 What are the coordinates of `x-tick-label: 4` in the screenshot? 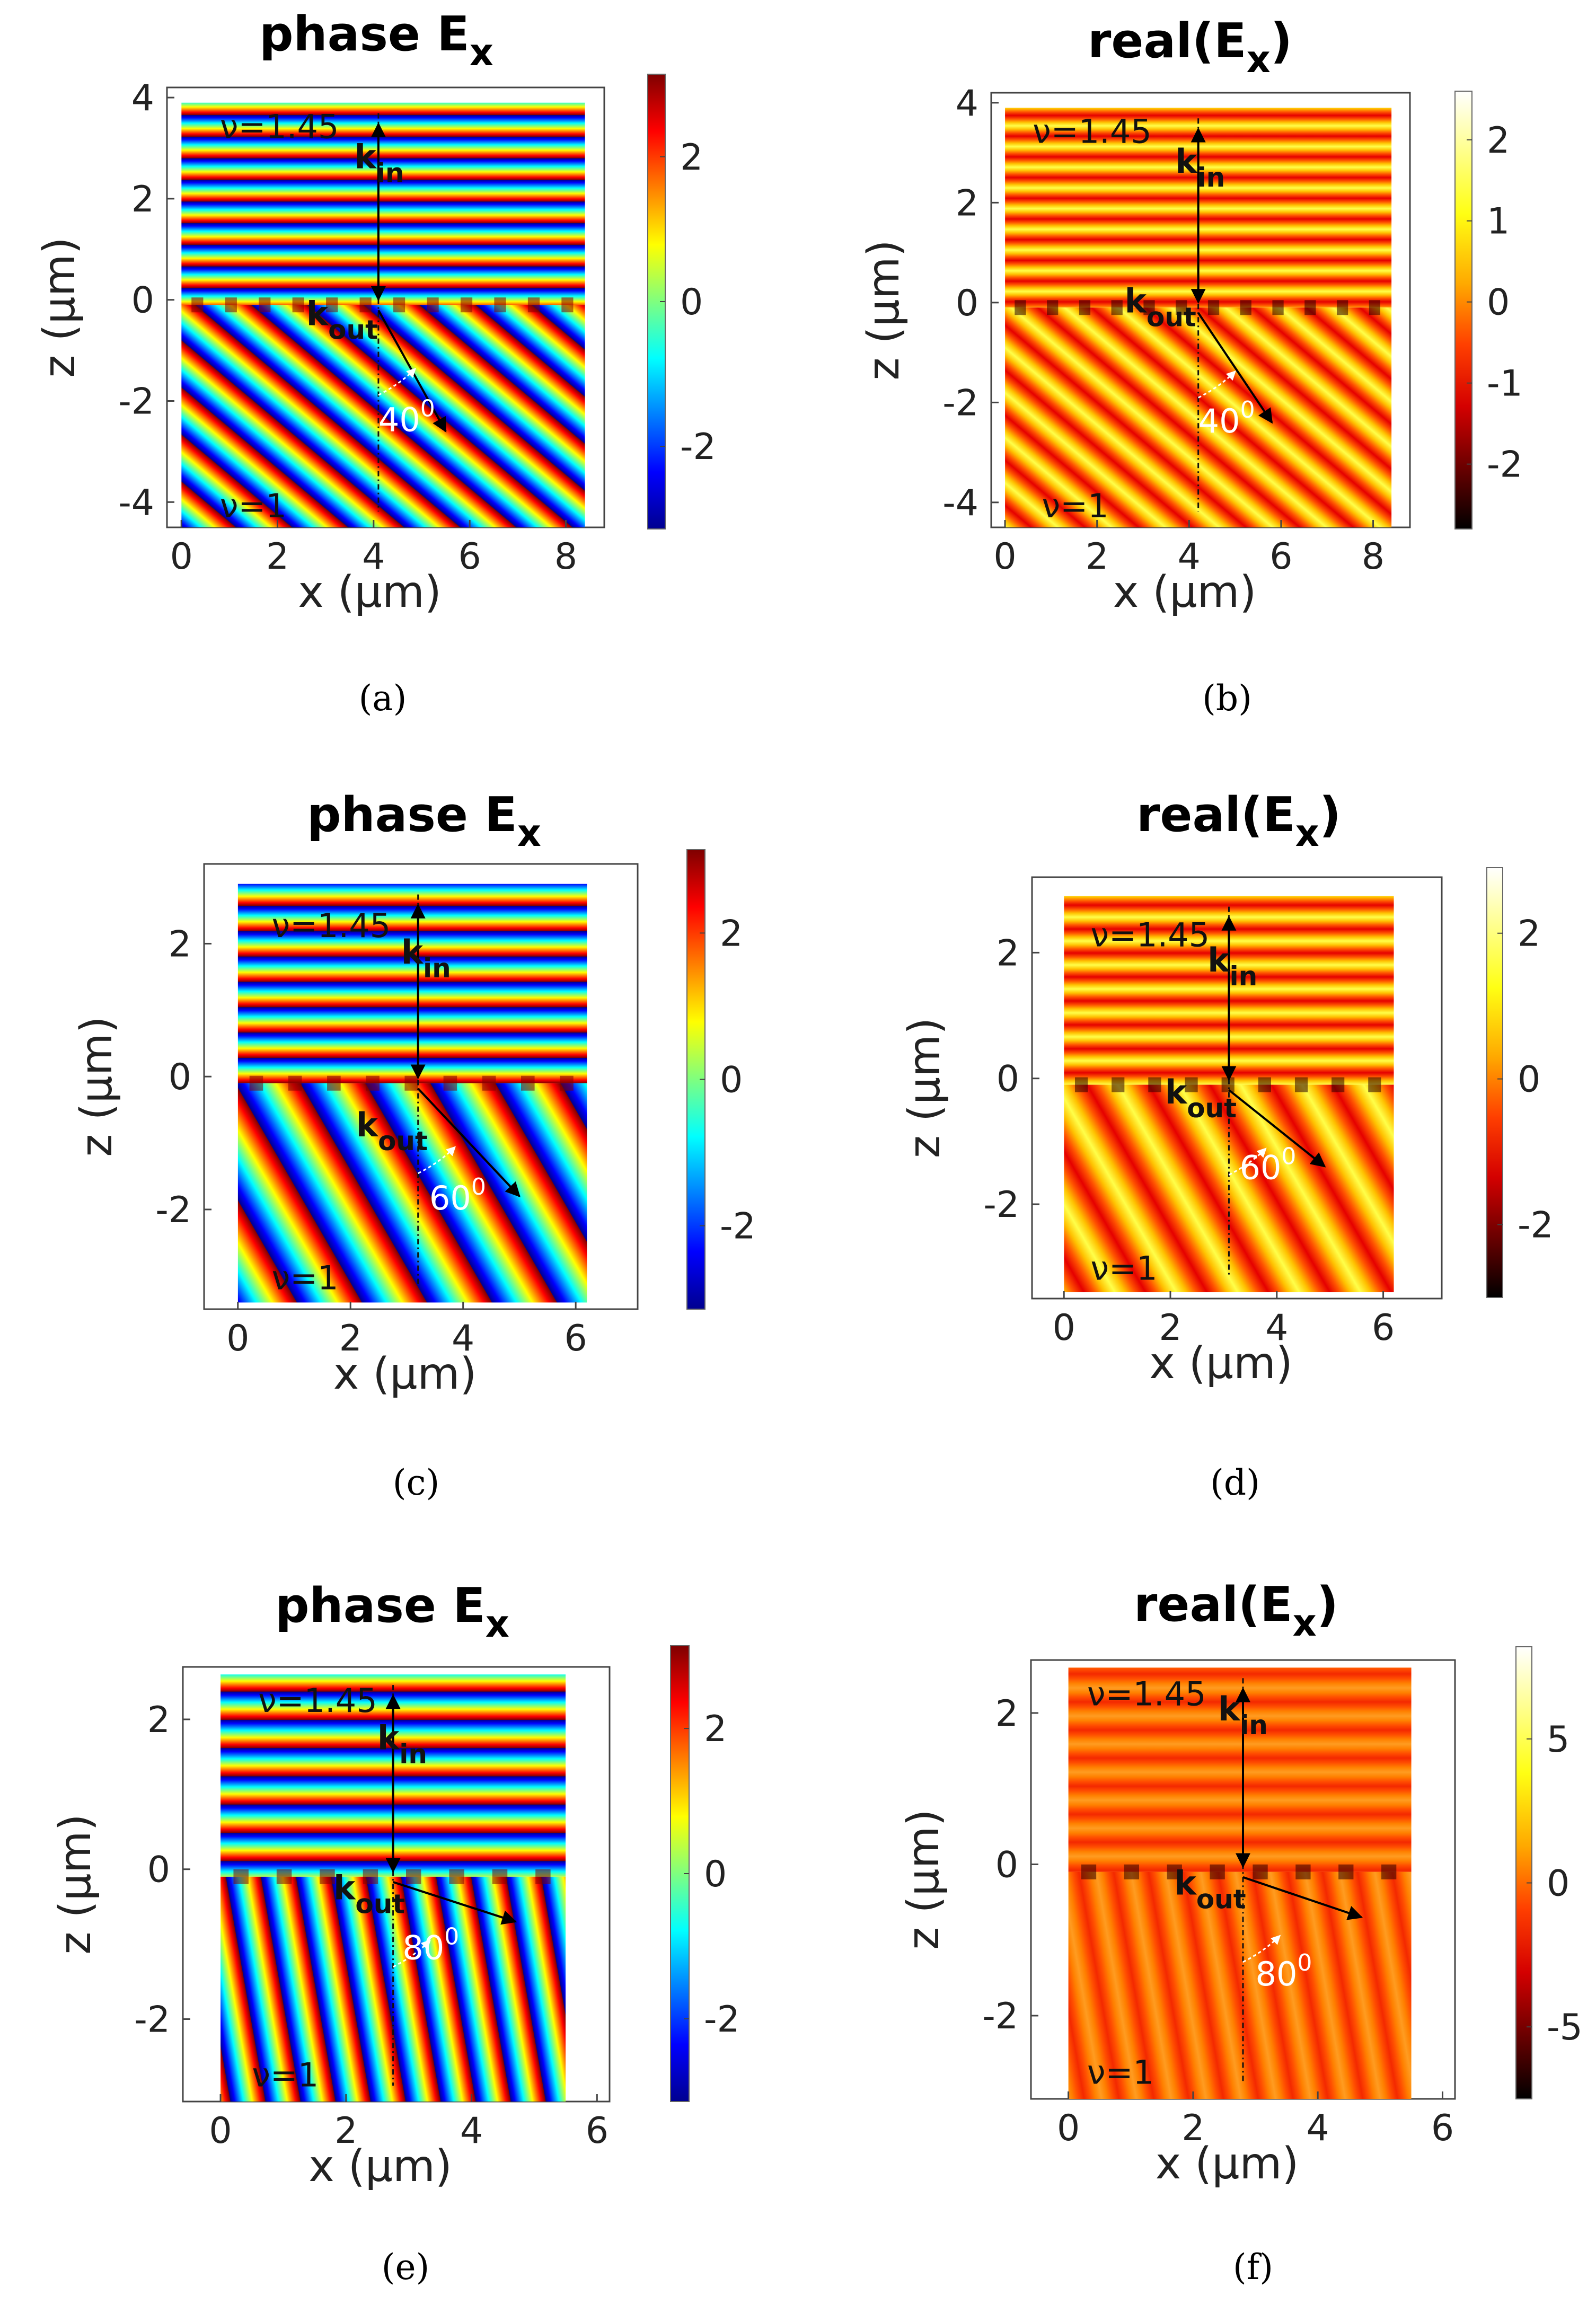 It's located at (471, 2131).